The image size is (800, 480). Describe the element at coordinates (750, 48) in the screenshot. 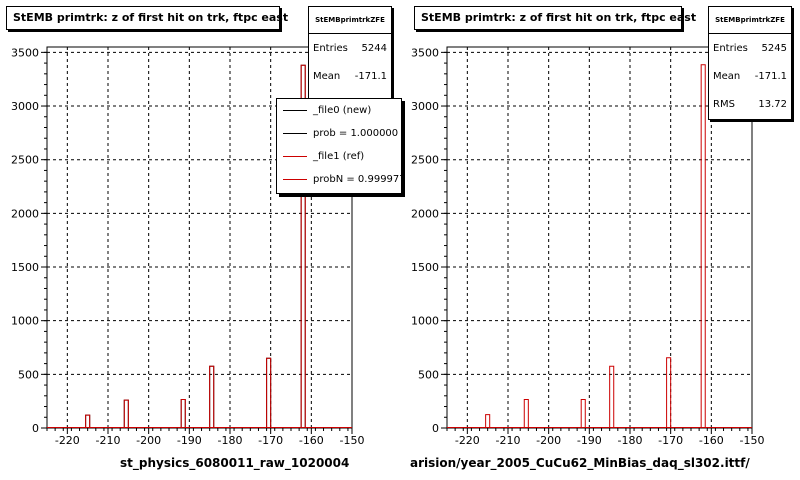

I see `right-stats-entries-row: Entries 5245` at that location.